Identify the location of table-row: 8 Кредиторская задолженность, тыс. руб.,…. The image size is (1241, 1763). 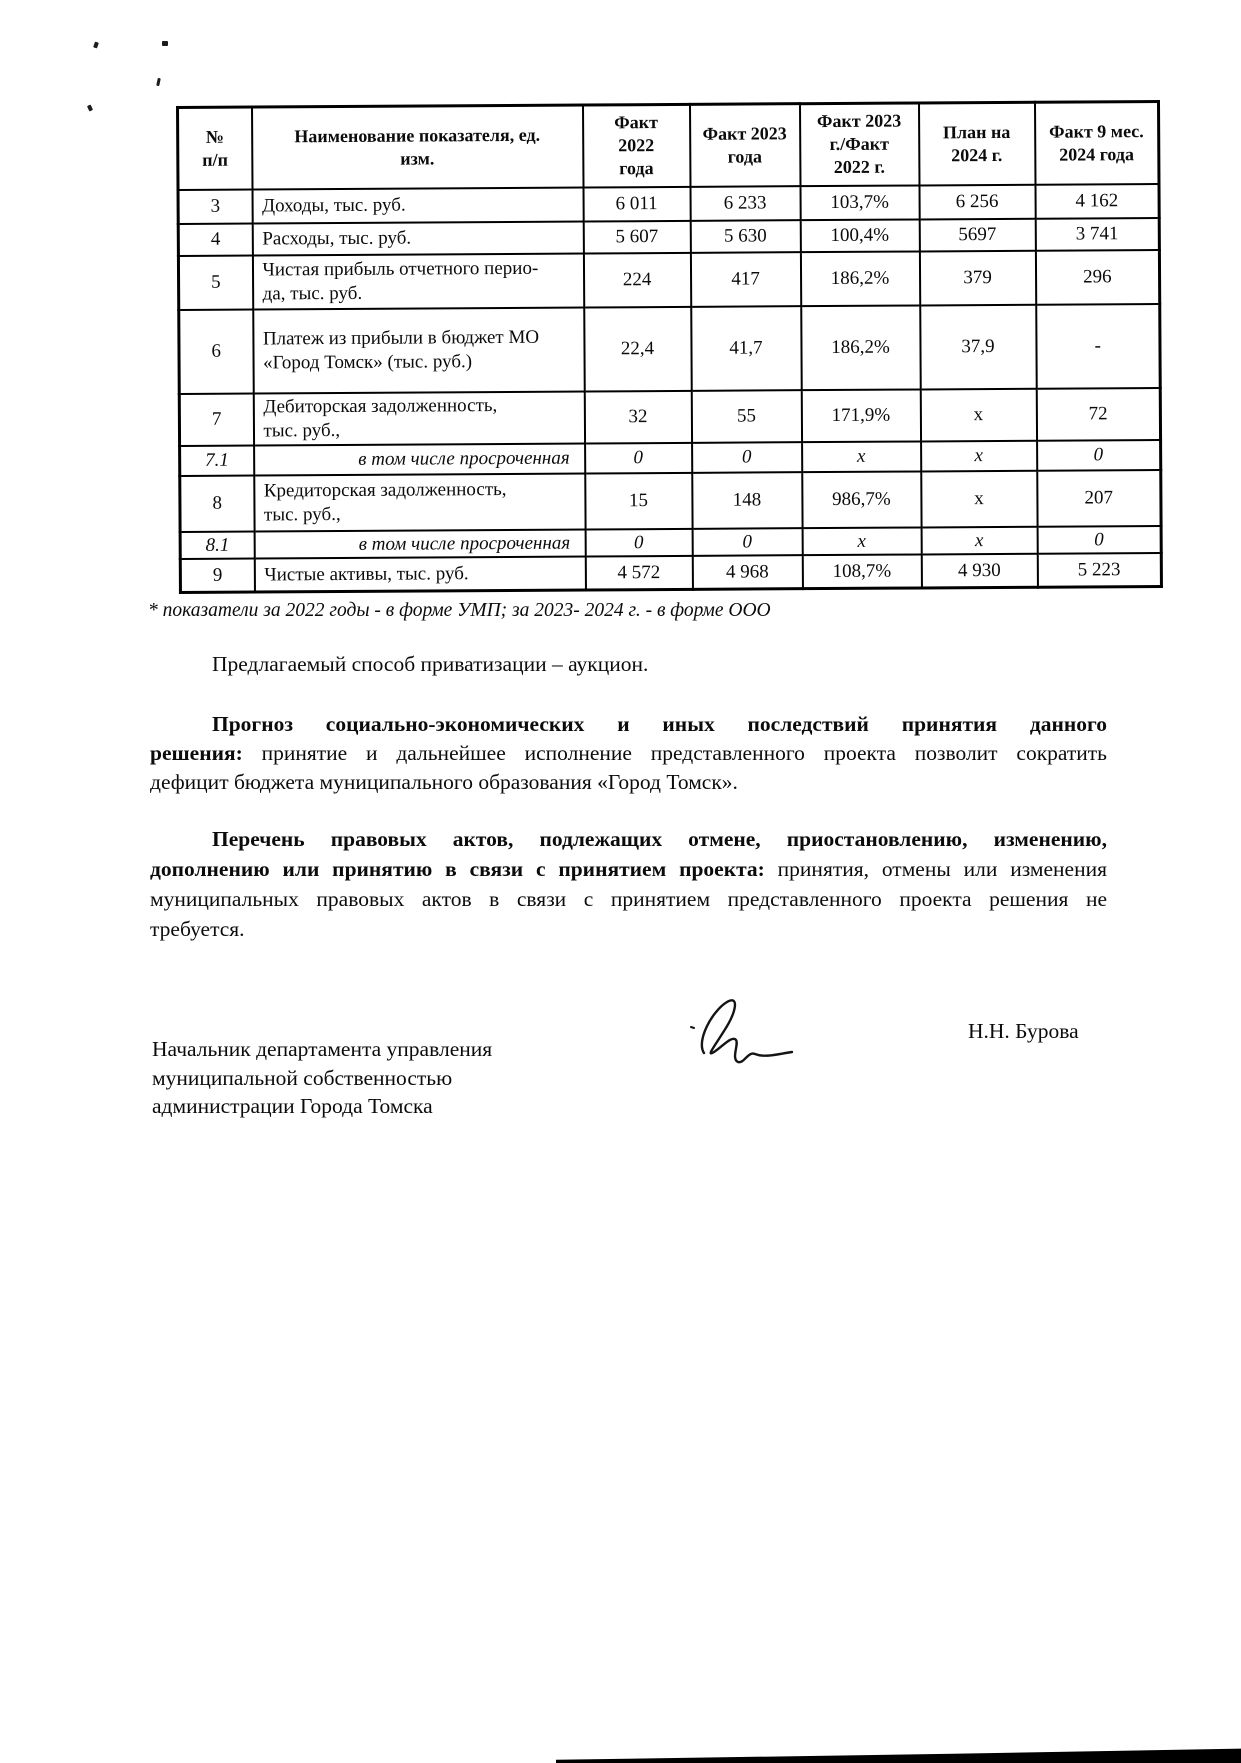
(670, 500).